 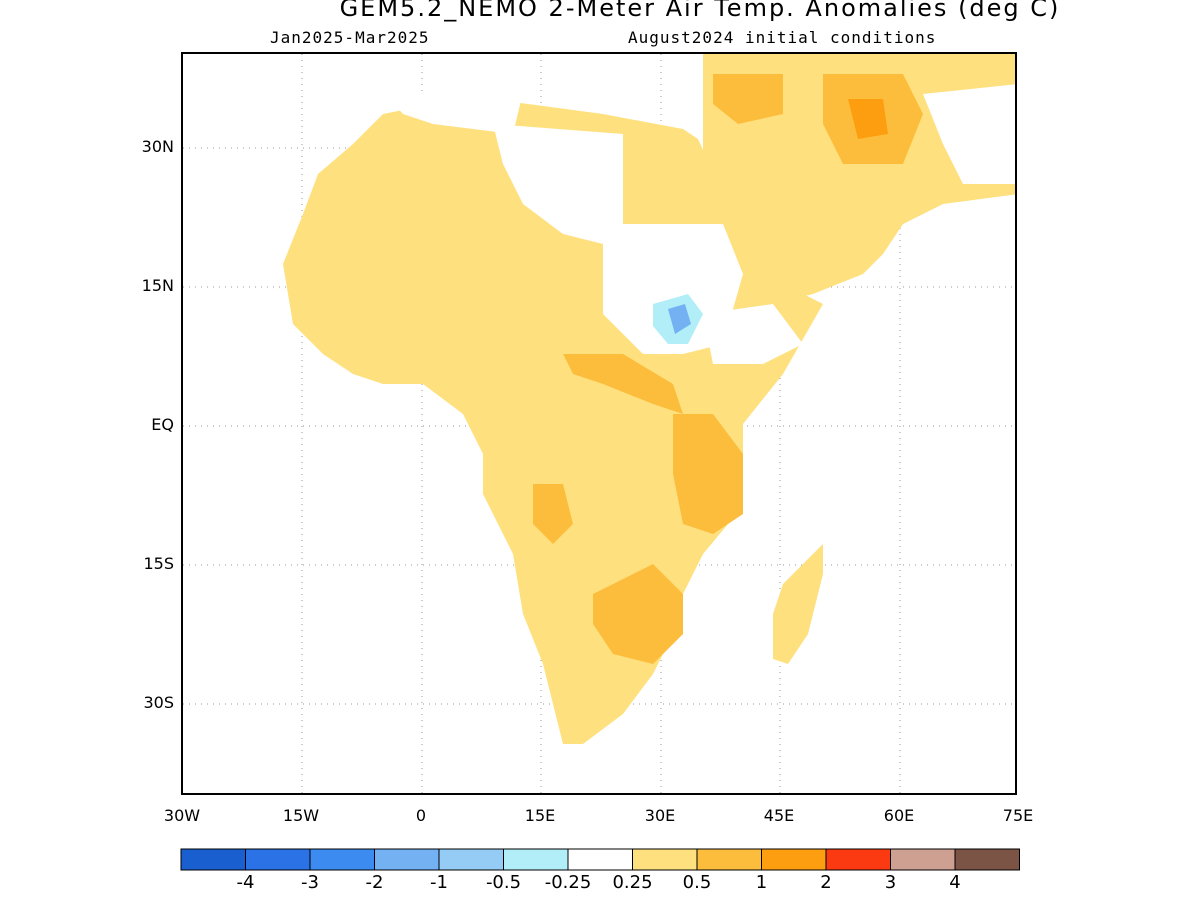 I want to click on lat-label-eq: EQ, so click(x=162, y=424).